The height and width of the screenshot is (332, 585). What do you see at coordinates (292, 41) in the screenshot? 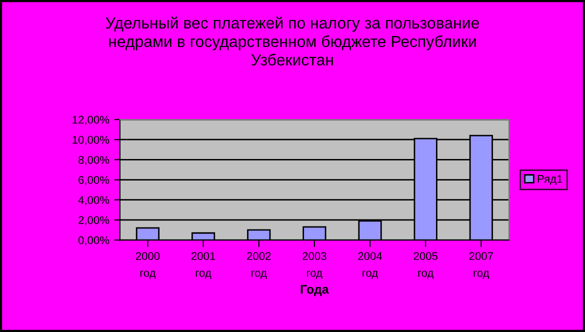
I see `chart-title: Удельный вес платежей по налогу за пользование недрами в государственном бюджете Республики Узбекистан` at bounding box center [292, 41].